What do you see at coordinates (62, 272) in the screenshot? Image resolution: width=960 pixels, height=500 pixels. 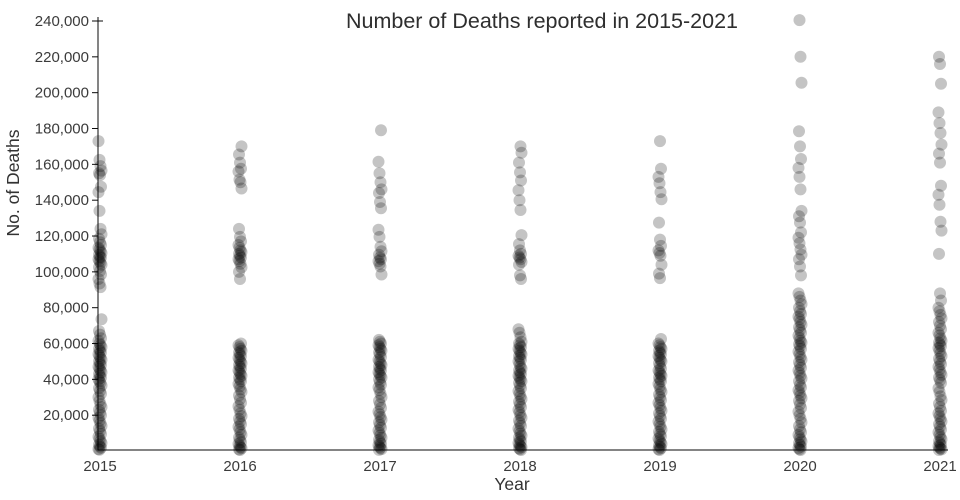 I see `y-tick-label: 100,000` at bounding box center [62, 272].